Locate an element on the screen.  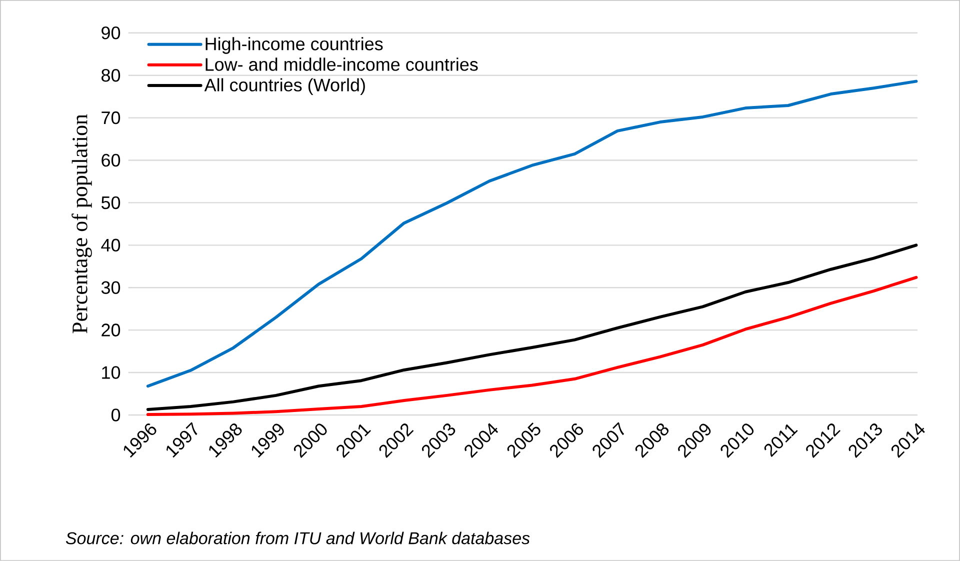
y-tick-label: 20 is located at coordinates (111, 330).